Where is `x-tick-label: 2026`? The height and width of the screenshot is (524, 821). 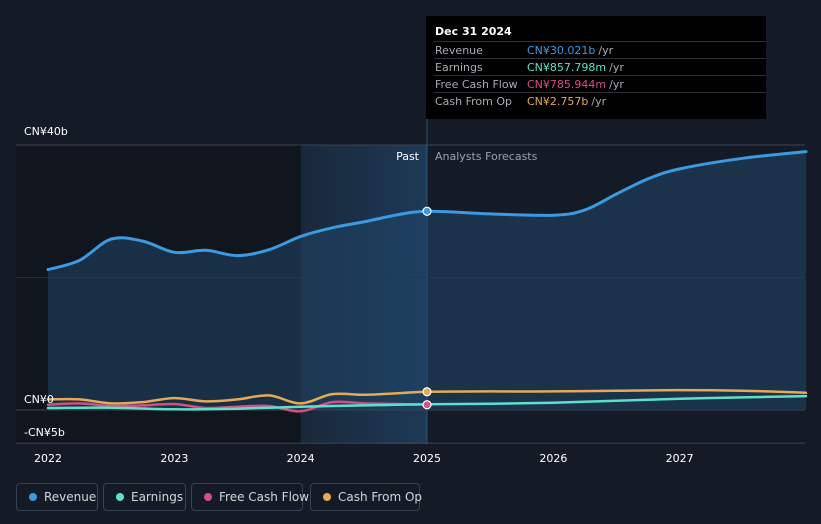 x-tick-label: 2026 is located at coordinates (553, 458).